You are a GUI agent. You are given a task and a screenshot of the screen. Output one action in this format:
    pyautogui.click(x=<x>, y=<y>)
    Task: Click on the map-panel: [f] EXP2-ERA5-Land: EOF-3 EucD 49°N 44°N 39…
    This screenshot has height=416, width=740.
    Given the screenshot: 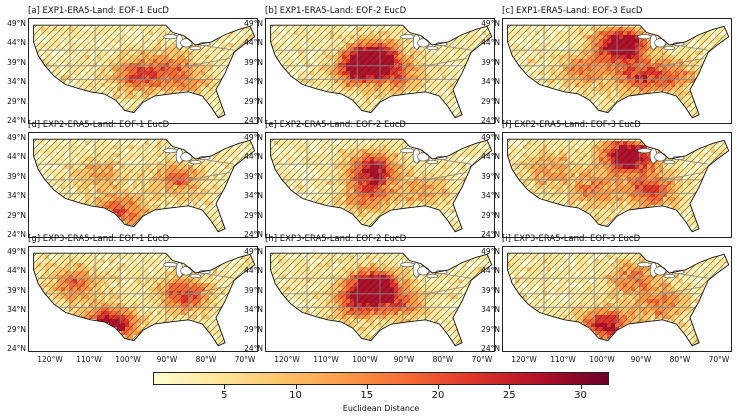 What is the action you would take?
    pyautogui.click(x=606, y=179)
    